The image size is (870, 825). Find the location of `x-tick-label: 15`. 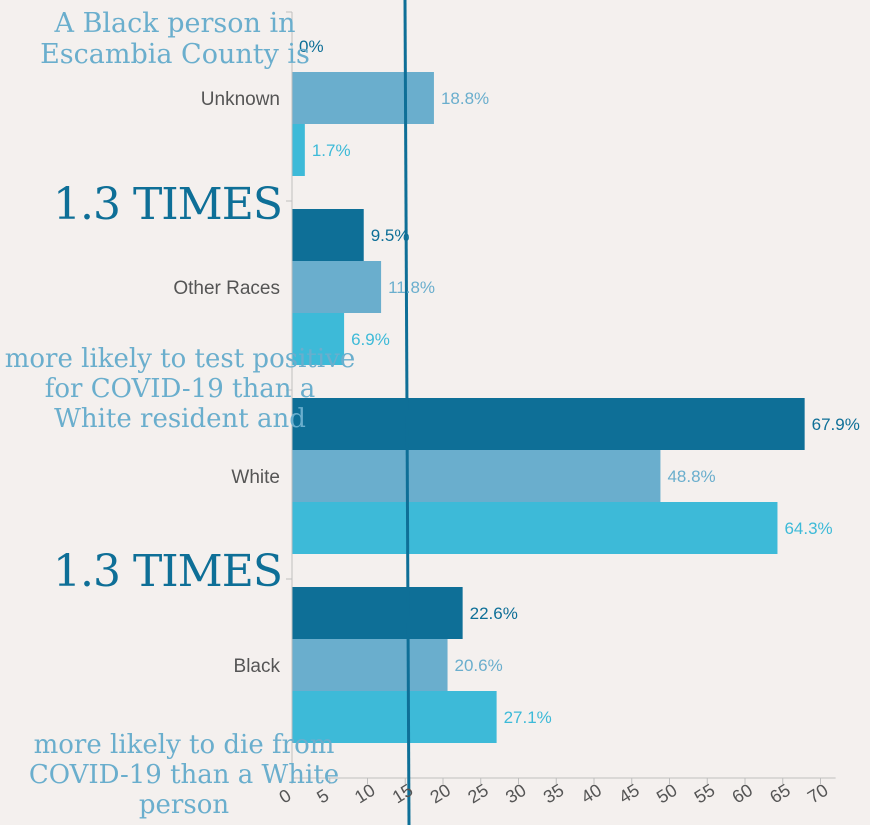

x-tick-label: 15 is located at coordinates (403, 794).